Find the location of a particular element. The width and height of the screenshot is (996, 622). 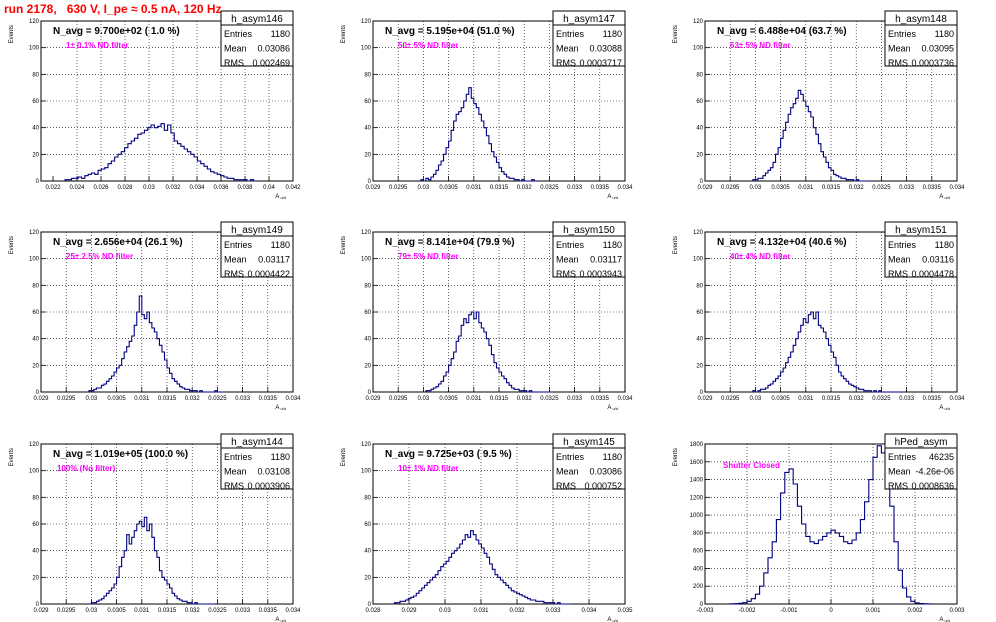

stats-value: 0.03088 is located at coordinates (605, 49).